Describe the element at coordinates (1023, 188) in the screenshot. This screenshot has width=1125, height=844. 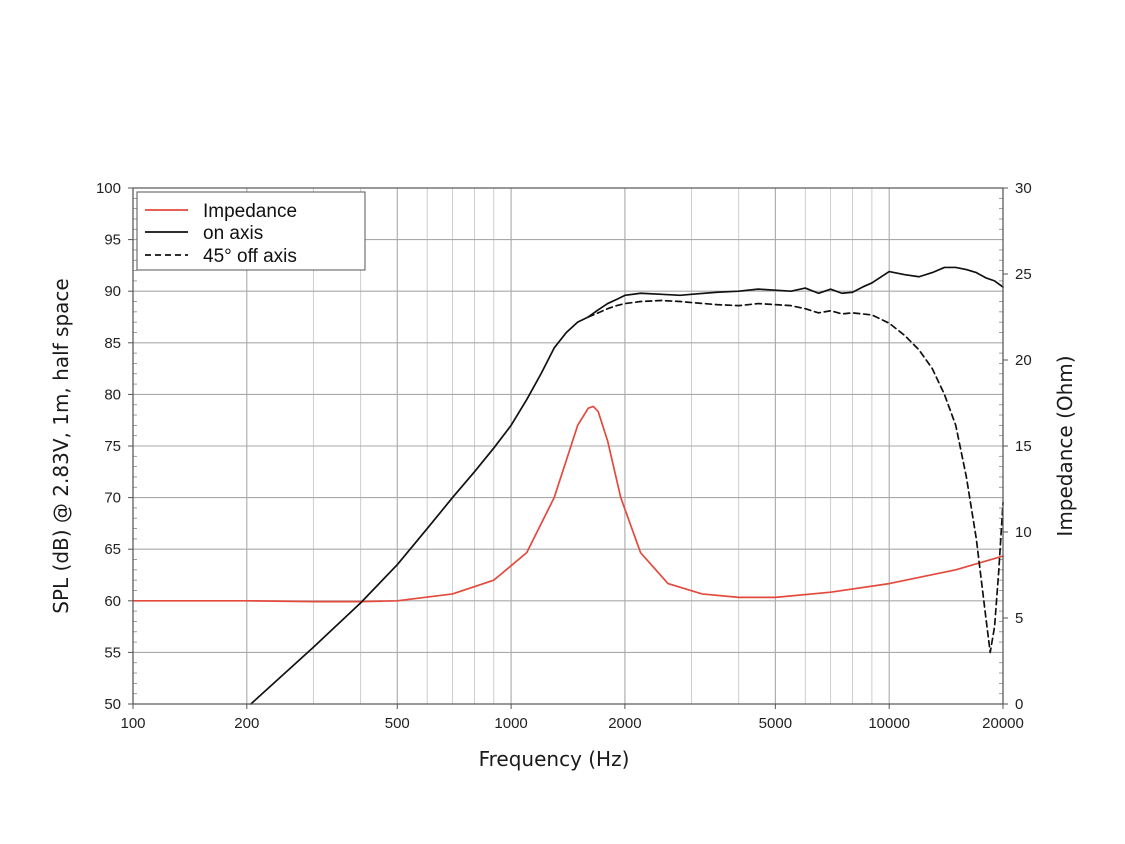
I see `y2-tick-label: 30` at that location.